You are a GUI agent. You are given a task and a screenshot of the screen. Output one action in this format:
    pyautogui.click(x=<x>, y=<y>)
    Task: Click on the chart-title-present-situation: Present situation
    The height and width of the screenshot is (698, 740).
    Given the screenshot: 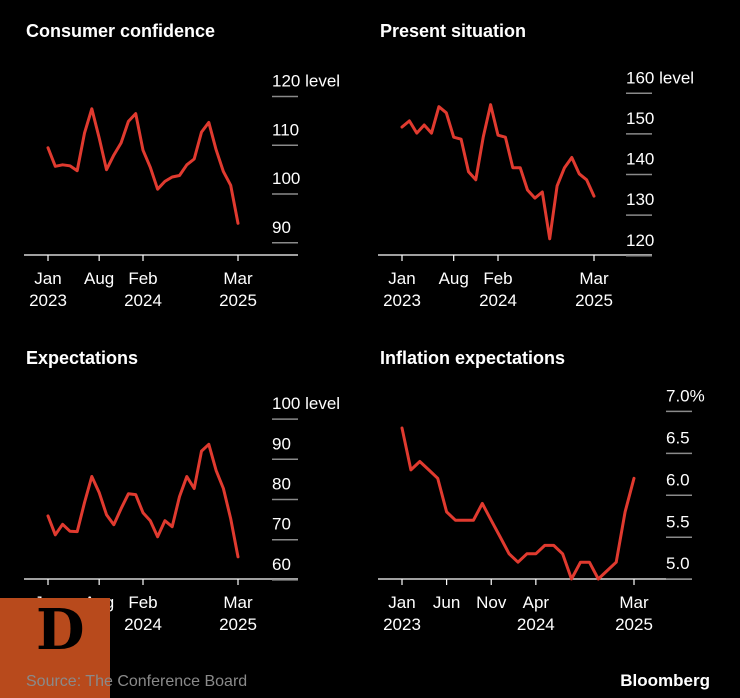 What is the action you would take?
    pyautogui.click(x=453, y=31)
    